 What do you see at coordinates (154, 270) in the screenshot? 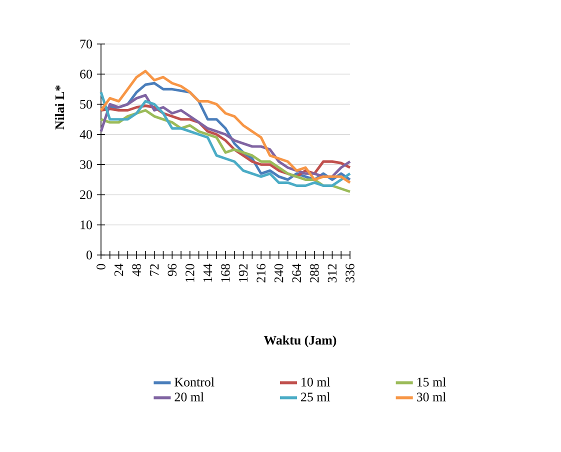
I see `x-tick-label: 72` at bounding box center [154, 270].